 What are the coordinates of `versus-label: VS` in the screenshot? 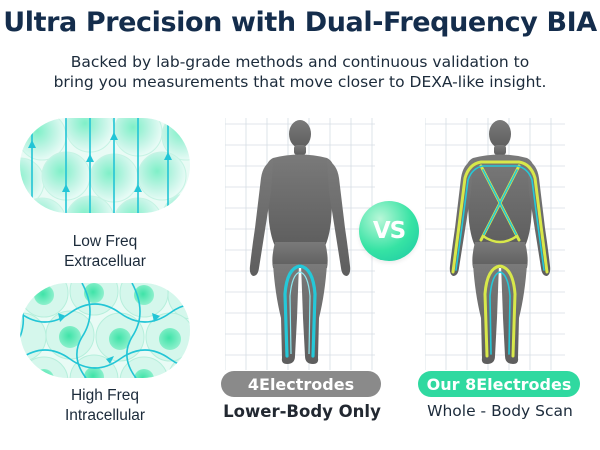 It's located at (389, 231).